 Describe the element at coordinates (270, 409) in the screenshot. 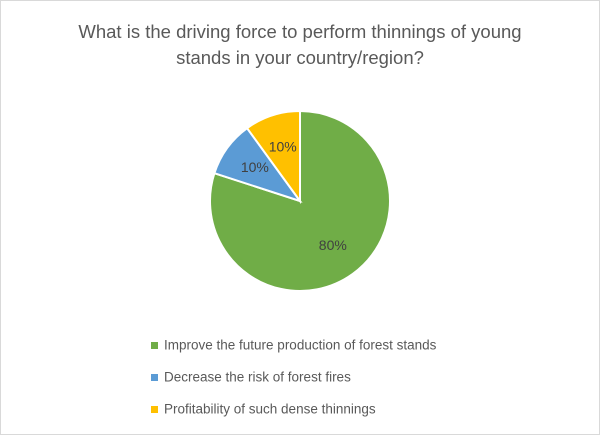

I see `legend-label: Profitability of such dense thinnings` at that location.